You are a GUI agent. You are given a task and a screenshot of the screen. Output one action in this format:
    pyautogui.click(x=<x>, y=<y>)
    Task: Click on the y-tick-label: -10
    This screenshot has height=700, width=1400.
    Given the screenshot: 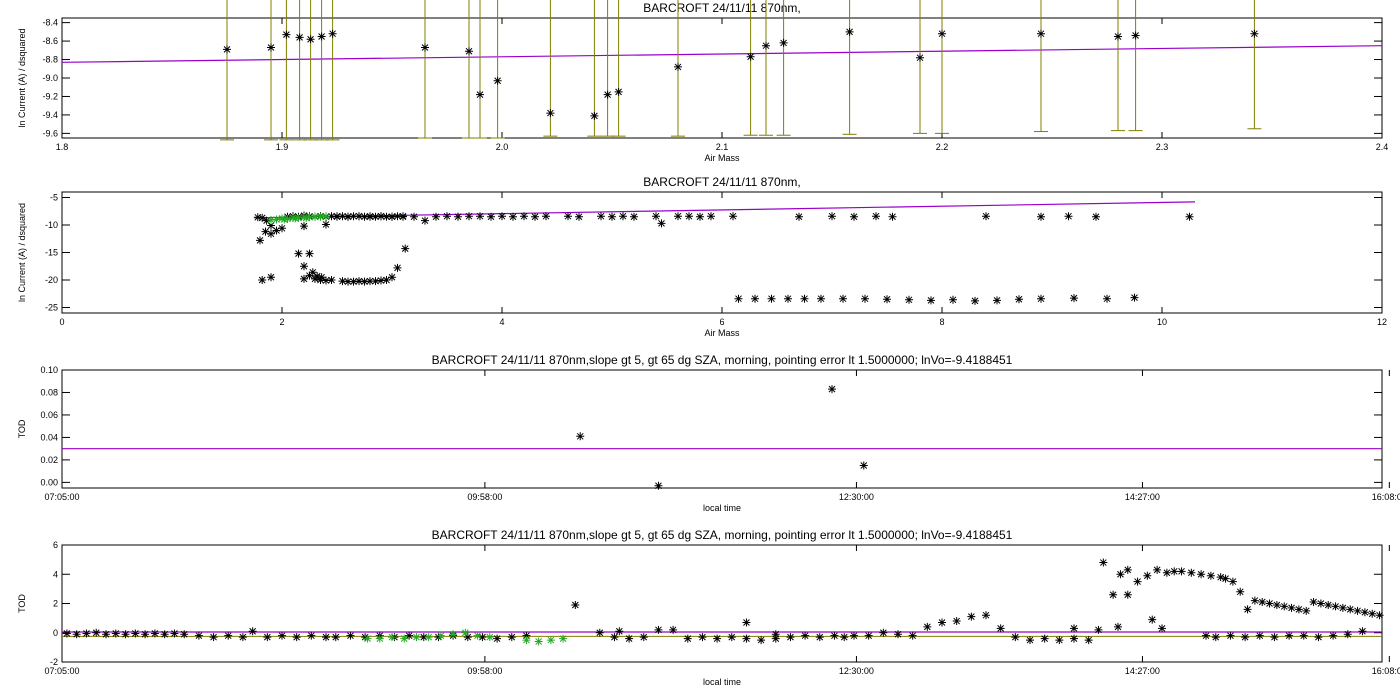 What is the action you would take?
    pyautogui.click(x=51, y=225)
    